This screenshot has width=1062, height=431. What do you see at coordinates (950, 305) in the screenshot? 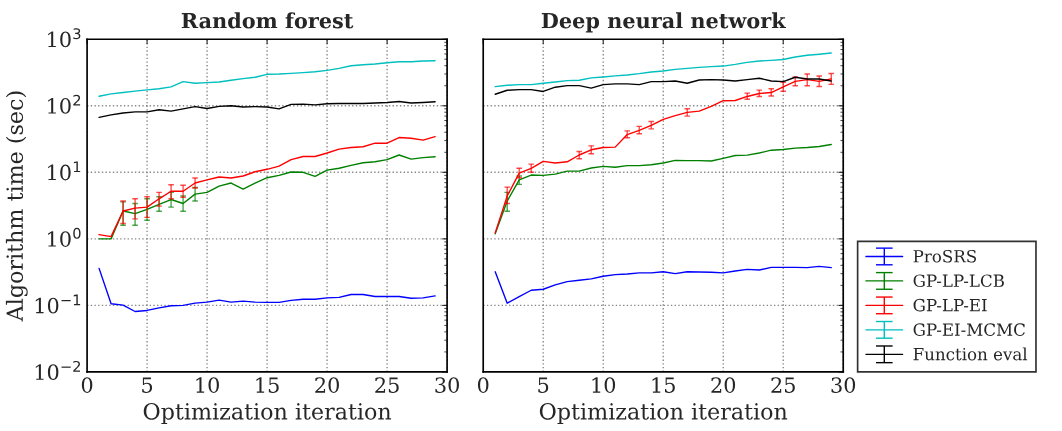
I see `legend-label: GP-LP-EI` at bounding box center [950, 305].